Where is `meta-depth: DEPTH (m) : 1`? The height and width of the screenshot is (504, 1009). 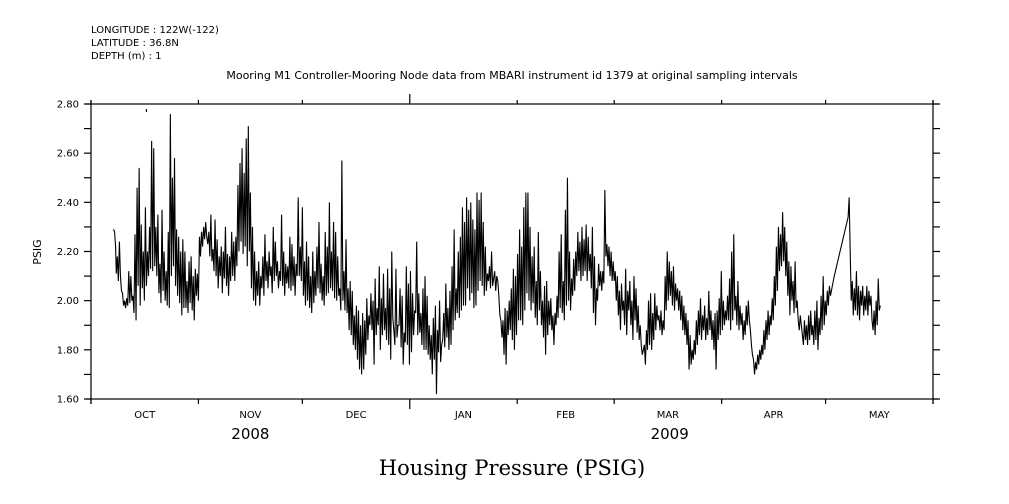 meta-depth: DEPTH (m) : 1 is located at coordinates (126, 56).